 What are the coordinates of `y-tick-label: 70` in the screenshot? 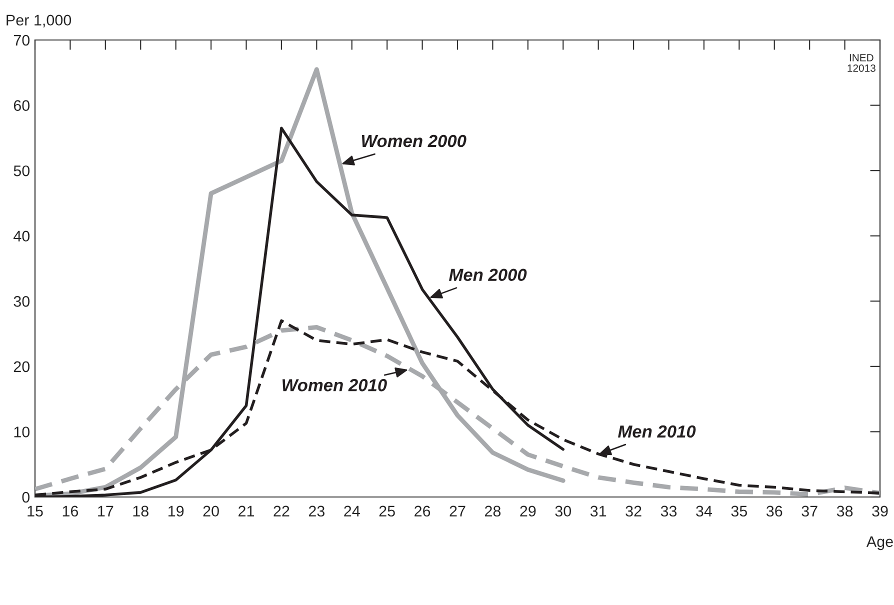 It's located at (22, 40).